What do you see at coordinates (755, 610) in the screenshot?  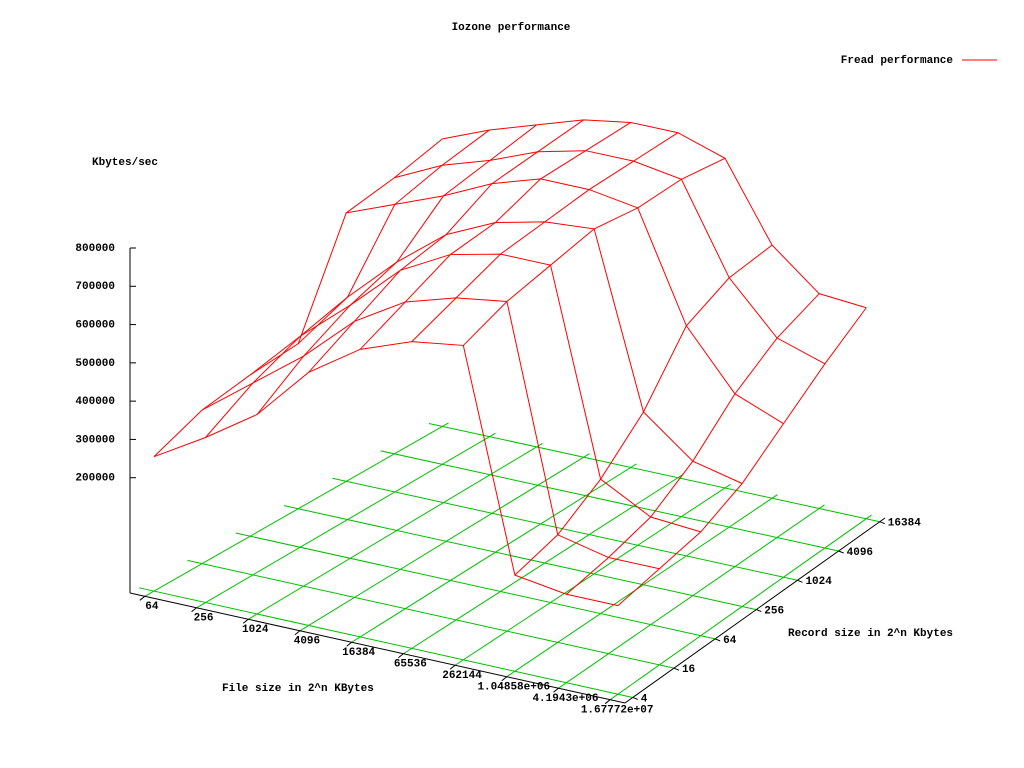 I see `y-axis` at bounding box center [755, 610].